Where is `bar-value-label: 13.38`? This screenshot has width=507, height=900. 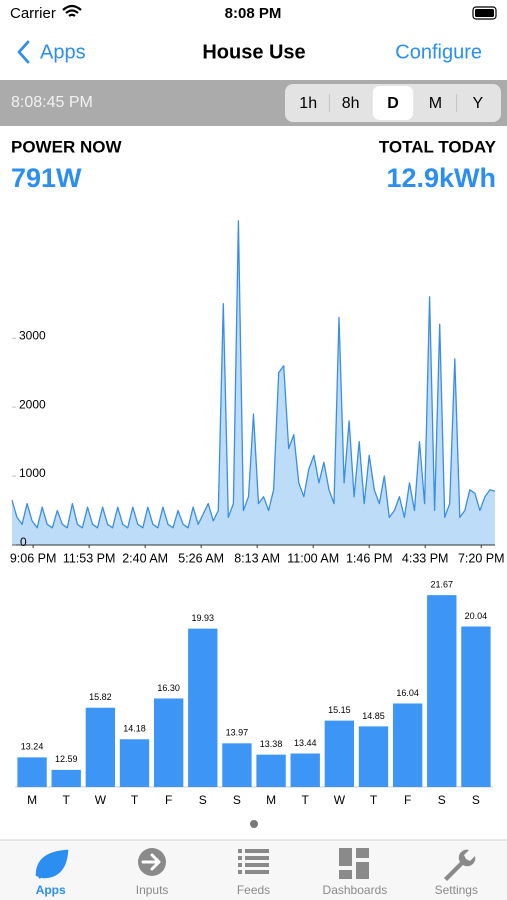 bar-value-label: 13.38 is located at coordinates (271, 744).